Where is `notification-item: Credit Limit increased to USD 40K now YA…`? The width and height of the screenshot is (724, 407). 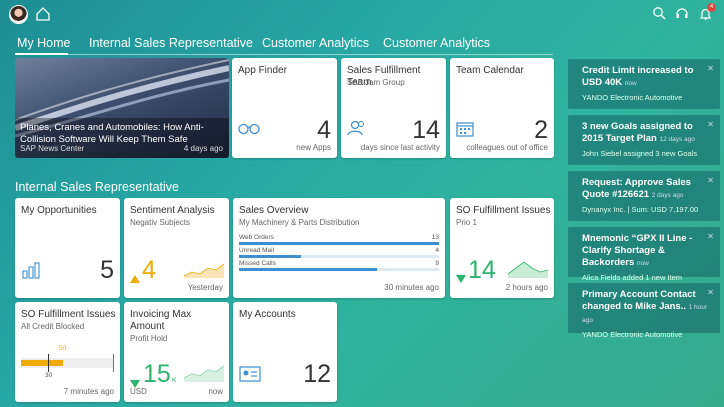
notification-item: Credit Limit increased to USD 40K now YA… is located at coordinates (644, 84).